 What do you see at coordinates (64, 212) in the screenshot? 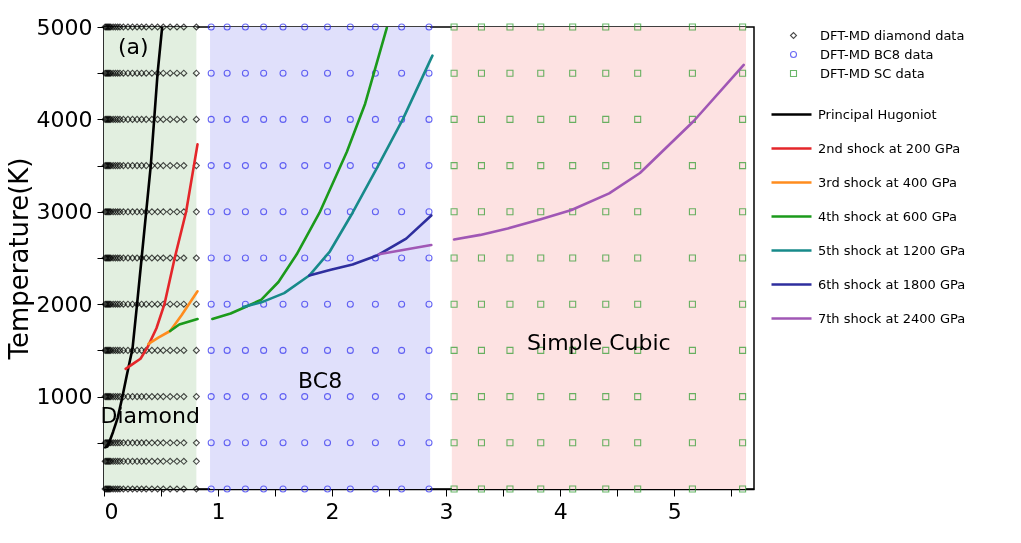
I see `y-tick-label: 3000` at bounding box center [64, 212].